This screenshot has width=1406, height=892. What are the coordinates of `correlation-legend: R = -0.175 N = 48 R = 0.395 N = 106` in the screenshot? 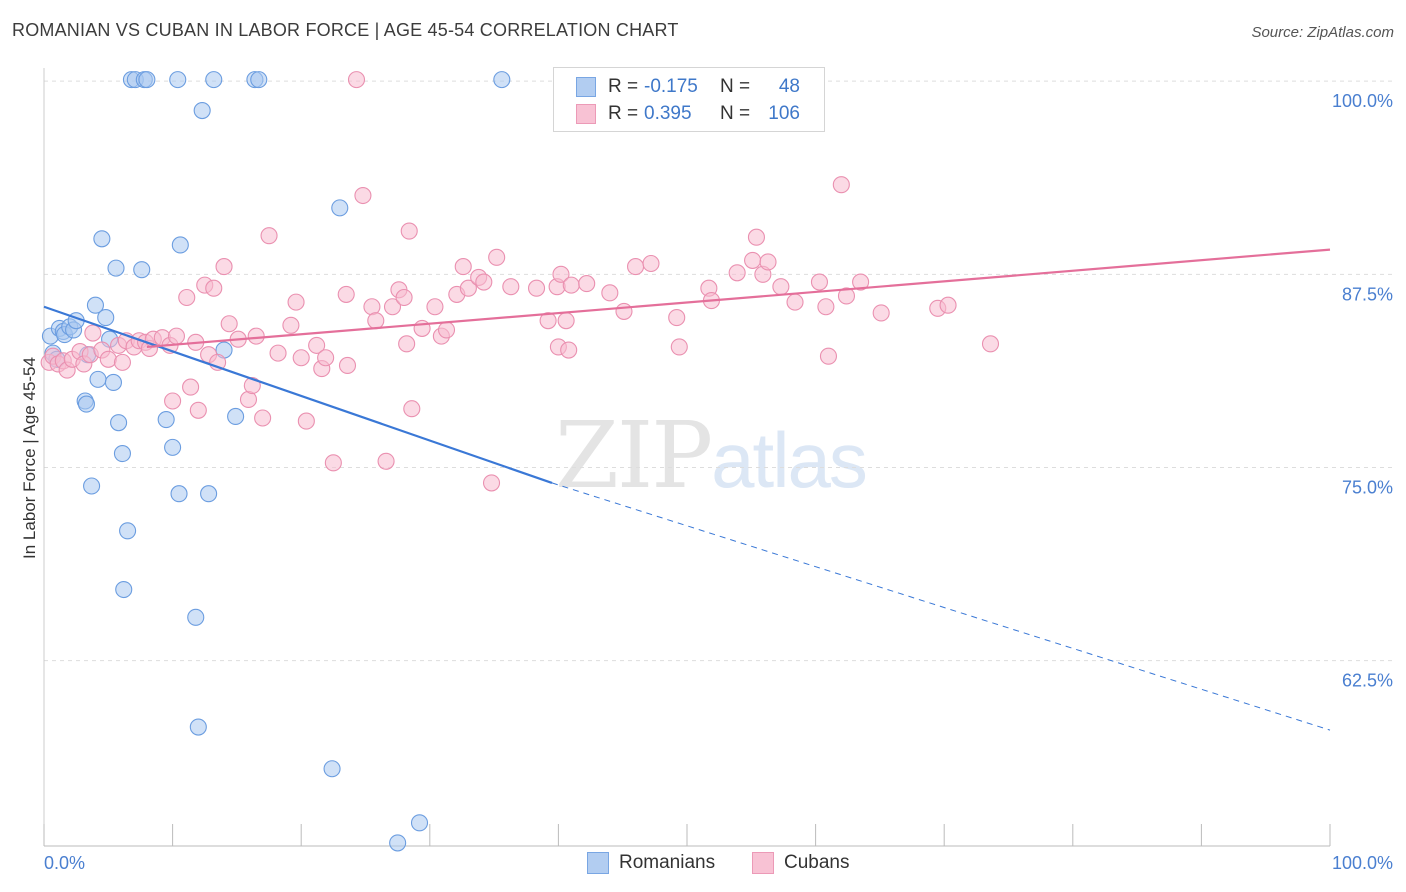 It's located at (689, 99).